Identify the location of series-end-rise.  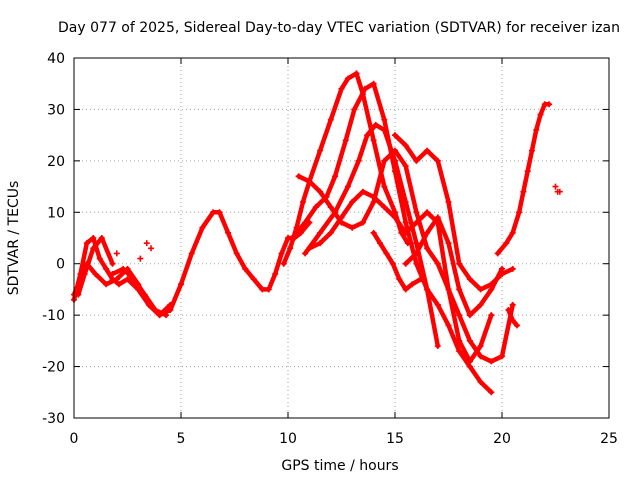
(523, 179).